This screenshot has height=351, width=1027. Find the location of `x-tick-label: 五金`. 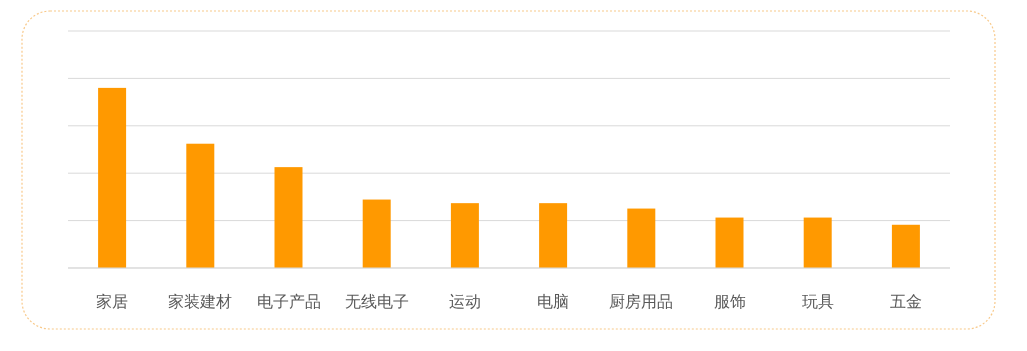

x-tick-label: 五金 is located at coordinates (905, 301).